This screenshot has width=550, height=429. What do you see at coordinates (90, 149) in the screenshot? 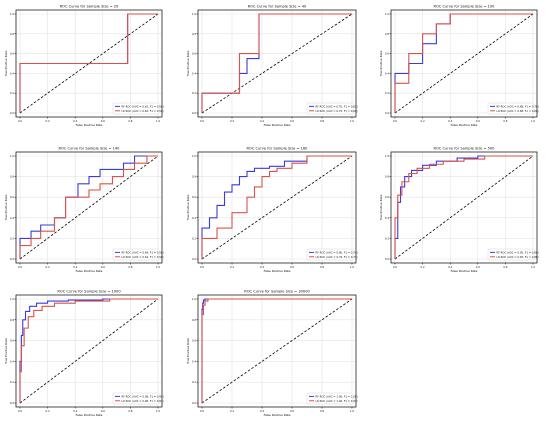
I see `chart-title: ROC Curve for Sample Size = 140` at bounding box center [90, 149].